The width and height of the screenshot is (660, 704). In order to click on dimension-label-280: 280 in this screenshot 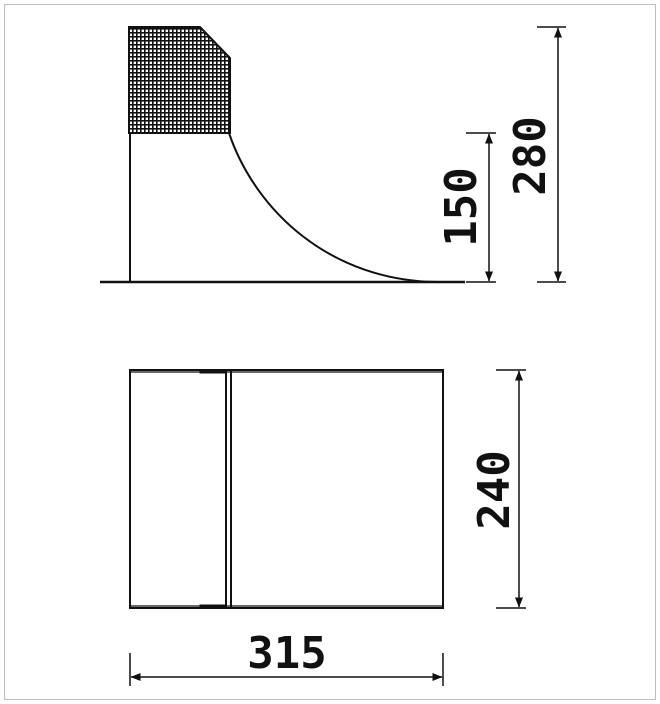, I will do `click(530, 155)`.